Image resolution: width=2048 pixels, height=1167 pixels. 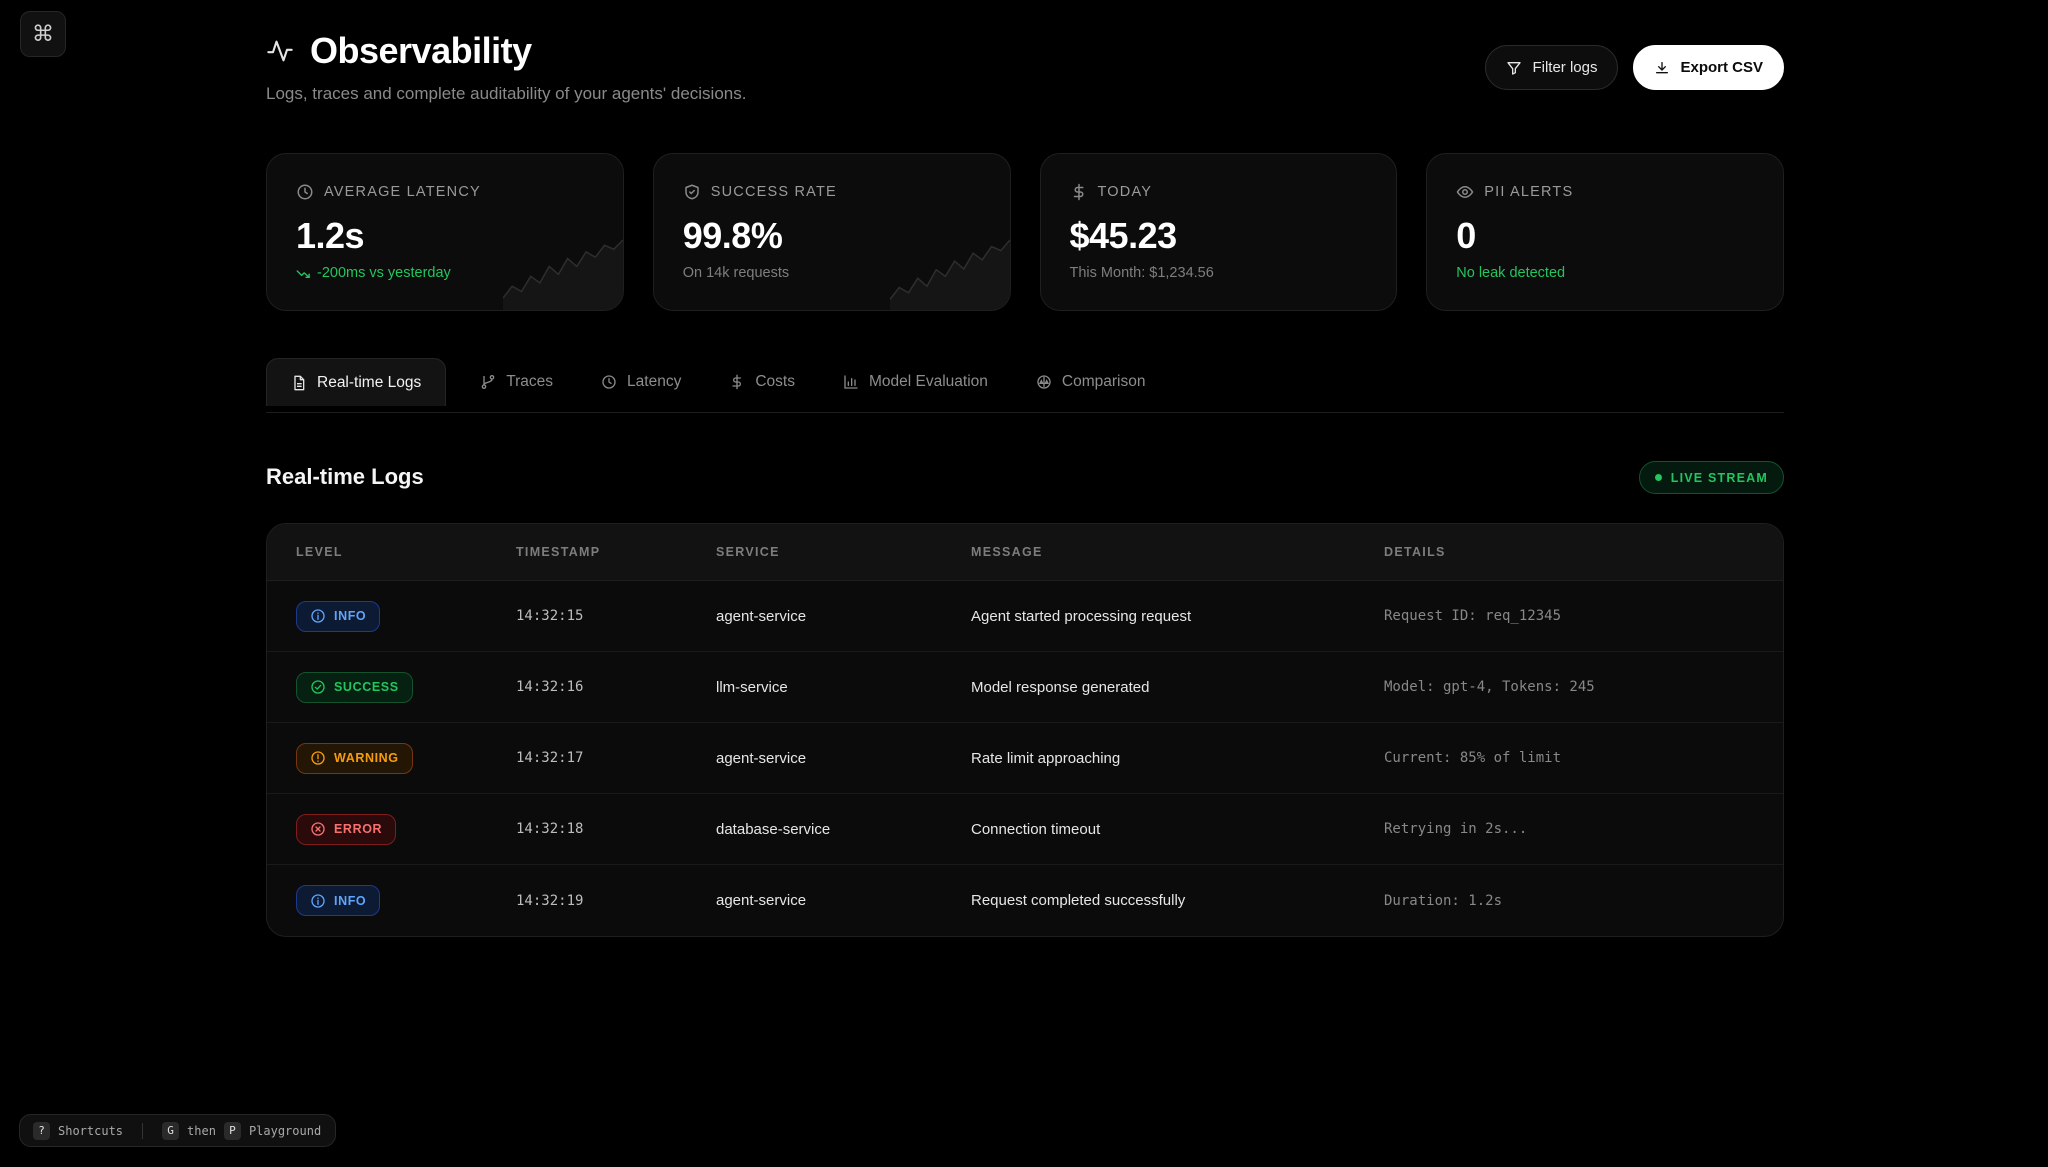 What do you see at coordinates (1605, 232) in the screenshot?
I see `stat-card-pii-alerts: PII ALERTS 0 No leak detected` at bounding box center [1605, 232].